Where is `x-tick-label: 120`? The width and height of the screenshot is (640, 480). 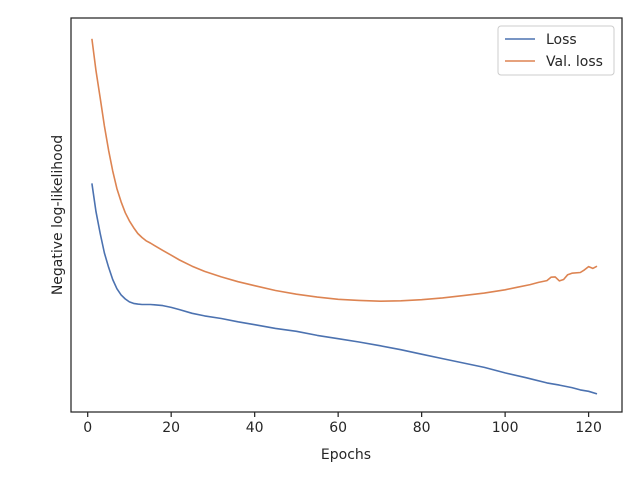
x-tick-label: 120 is located at coordinates (588, 428).